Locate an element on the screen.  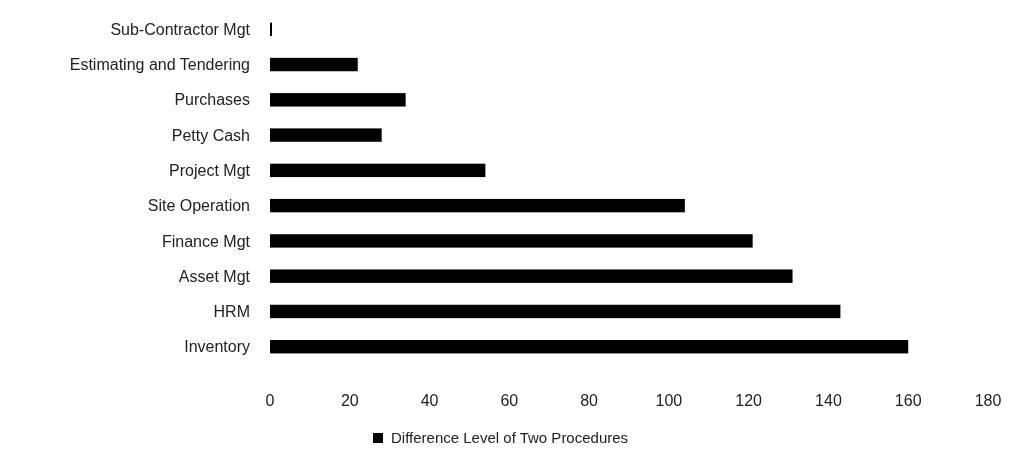
y-tick-label: Asset Mgt is located at coordinates (214, 276).